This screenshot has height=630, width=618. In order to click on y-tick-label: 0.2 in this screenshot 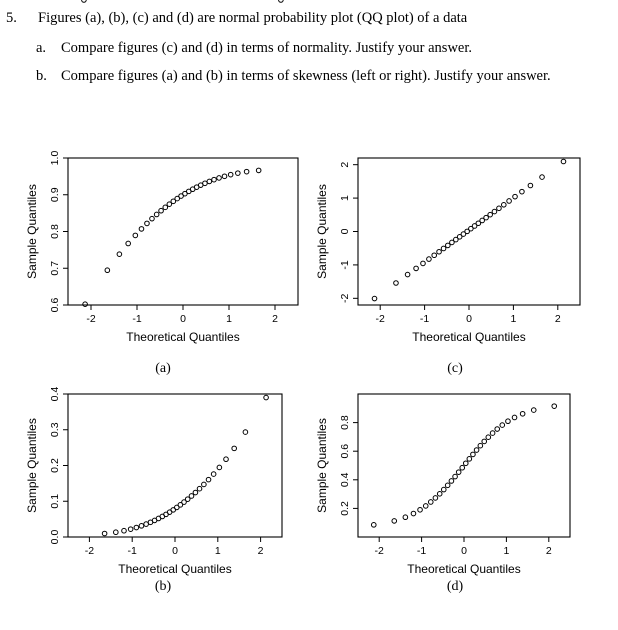, I will do `click(345, 508)`.